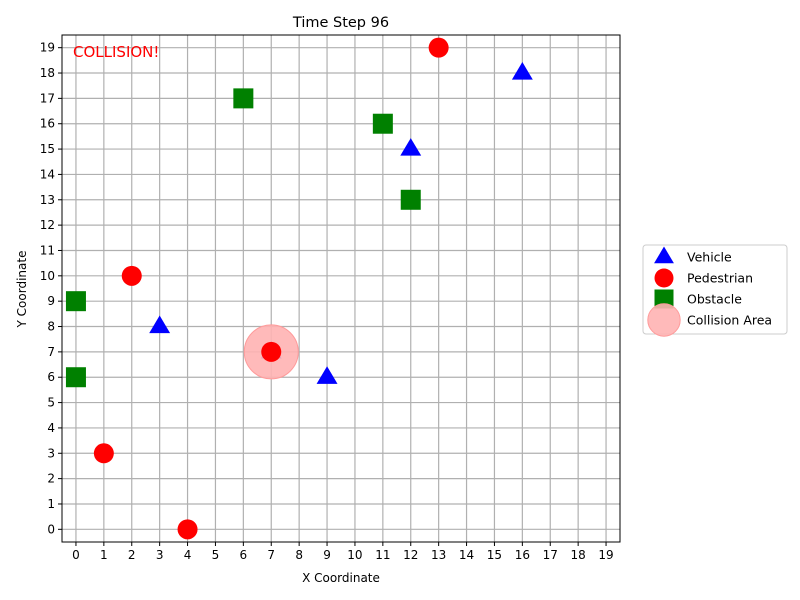 The height and width of the screenshot is (600, 800). I want to click on x-tick-label: 14, so click(466, 555).